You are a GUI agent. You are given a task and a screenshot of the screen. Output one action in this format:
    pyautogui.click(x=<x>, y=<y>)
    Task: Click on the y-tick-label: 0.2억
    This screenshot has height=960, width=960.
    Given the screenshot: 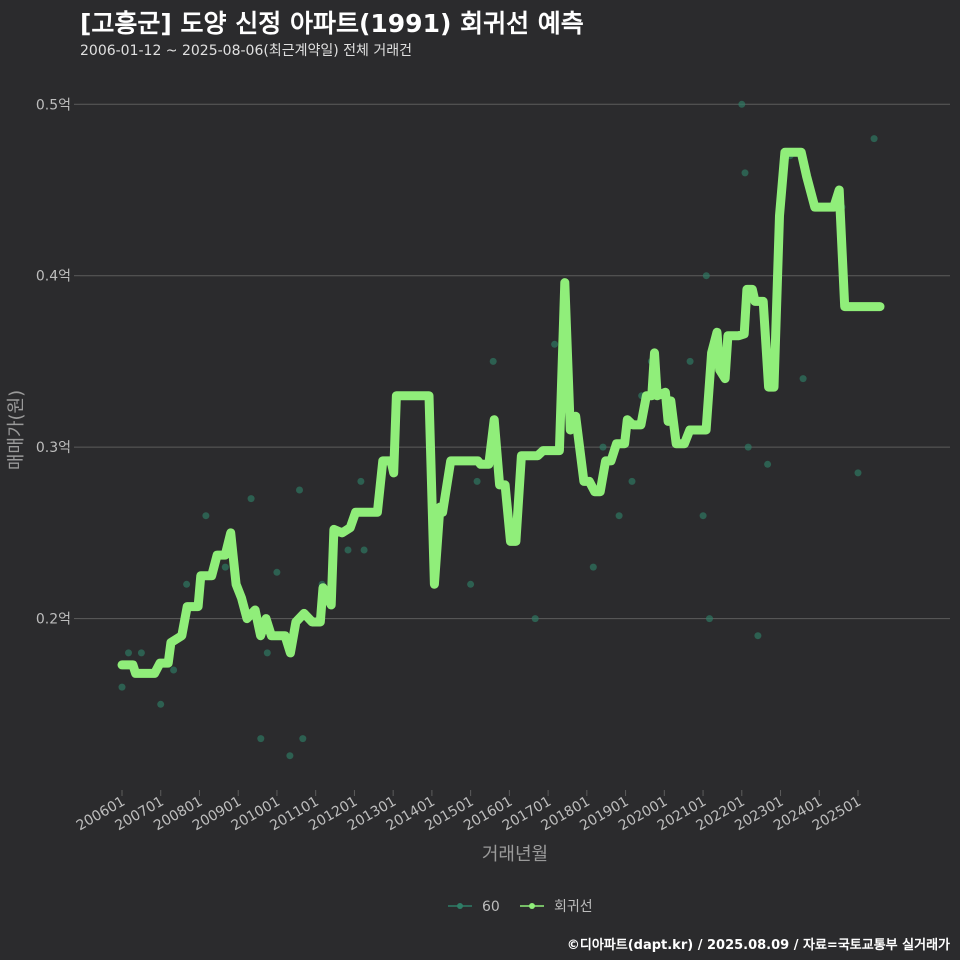 What is the action you would take?
    pyautogui.click(x=53, y=620)
    